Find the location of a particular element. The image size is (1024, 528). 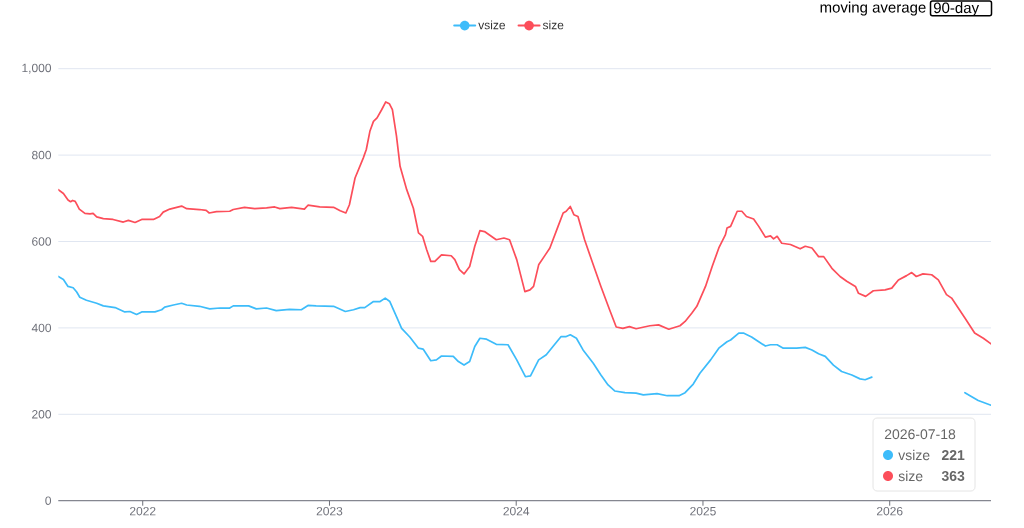

x-tick-label: 2022 is located at coordinates (142, 511).